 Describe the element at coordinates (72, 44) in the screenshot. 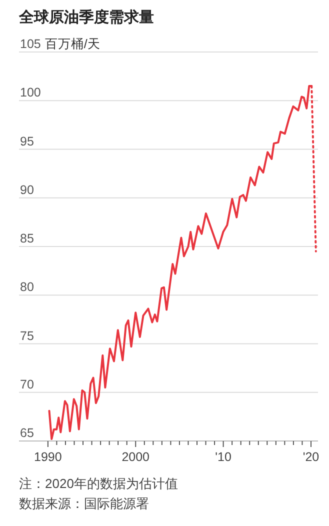

I see `y-axis-title: 百万桶/天` at that location.